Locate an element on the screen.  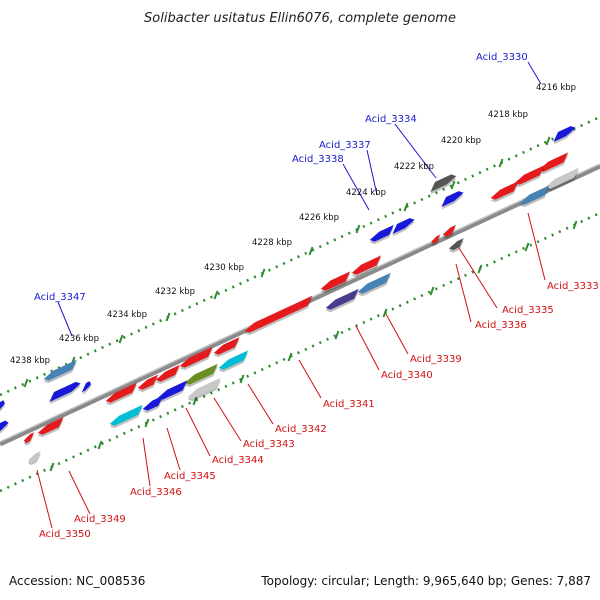
gene-label-acid-3344: Acid_3344 is located at coordinates (238, 460).